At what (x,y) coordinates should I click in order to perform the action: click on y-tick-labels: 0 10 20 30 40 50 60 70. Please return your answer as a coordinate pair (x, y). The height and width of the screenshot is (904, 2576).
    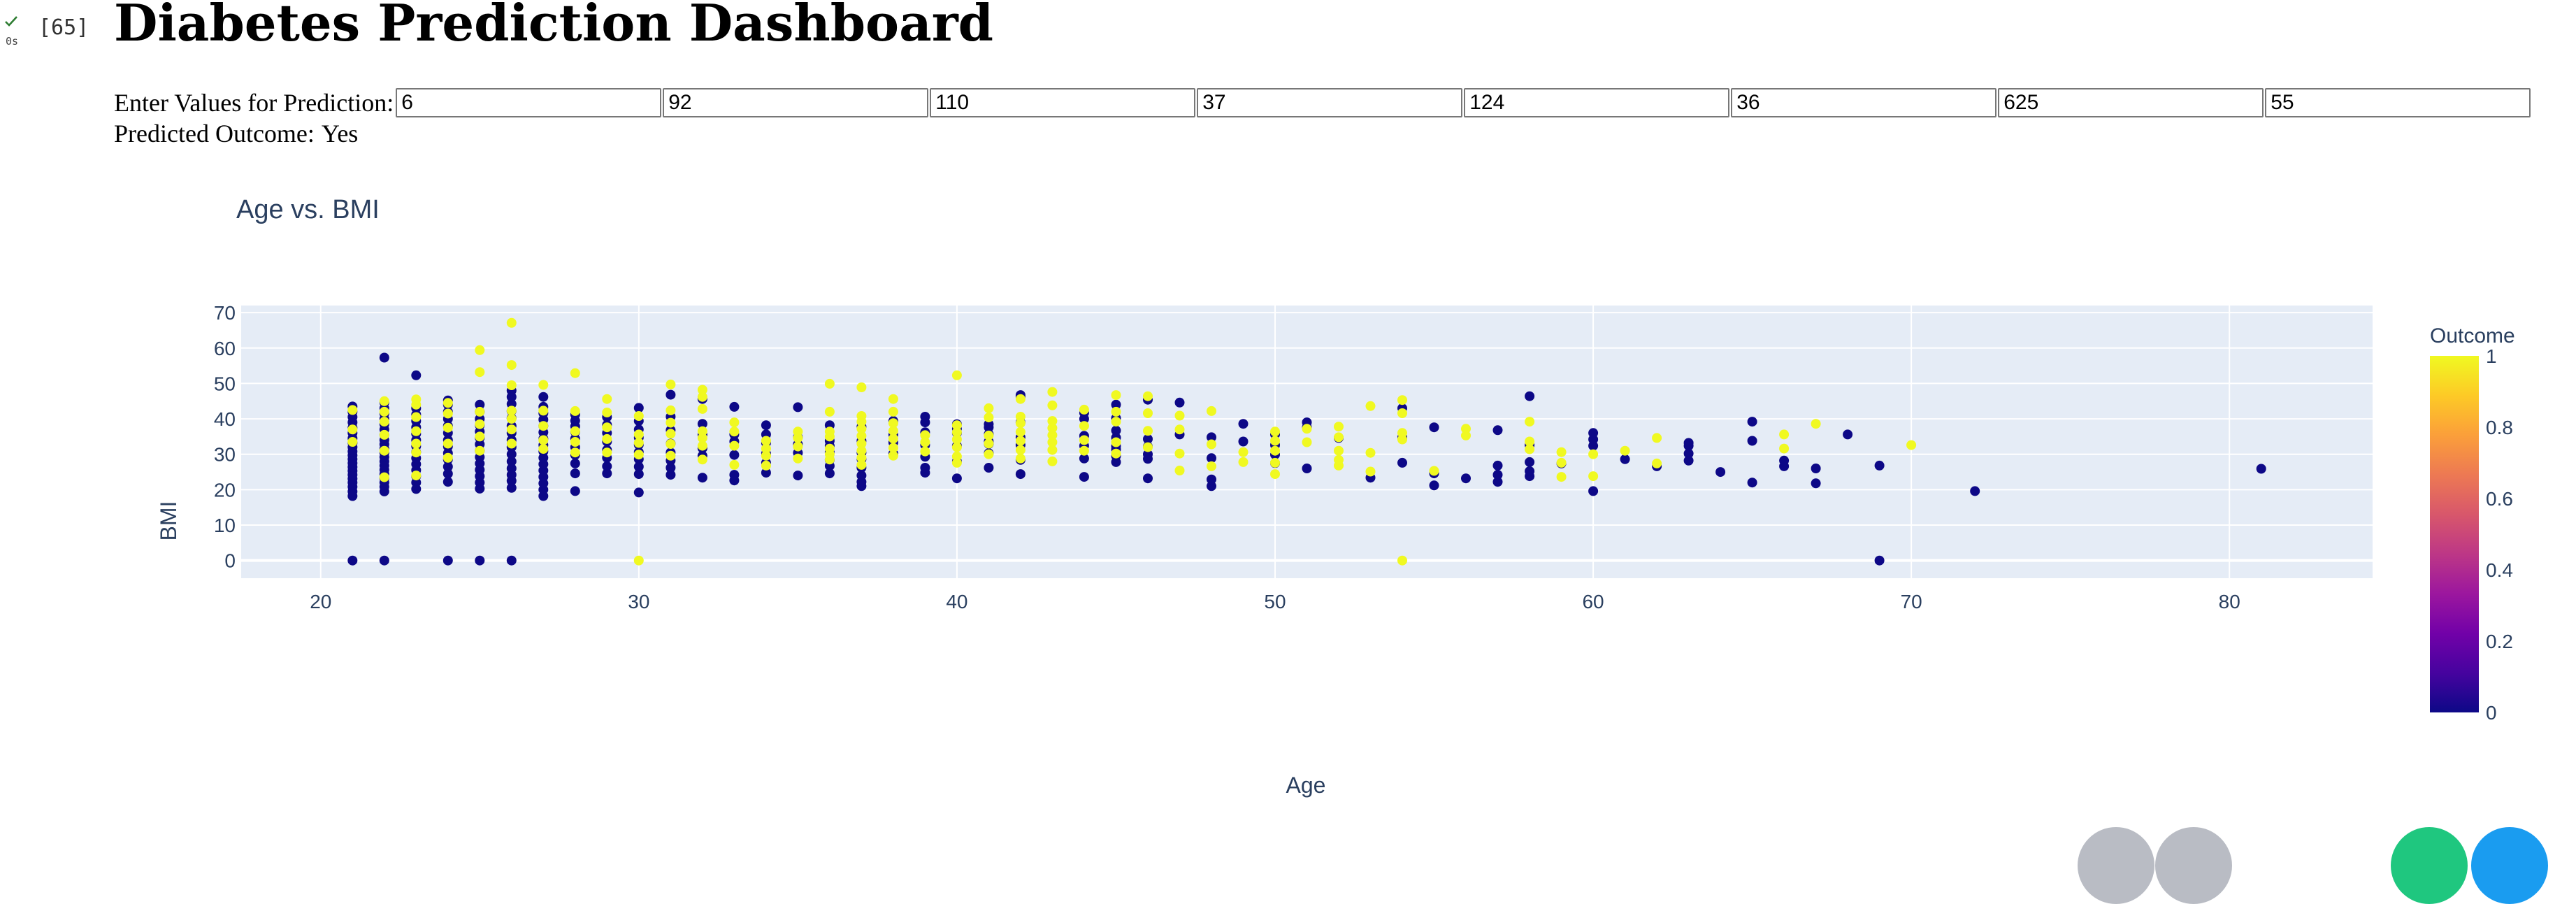
    Looking at the image, I should click on (225, 437).